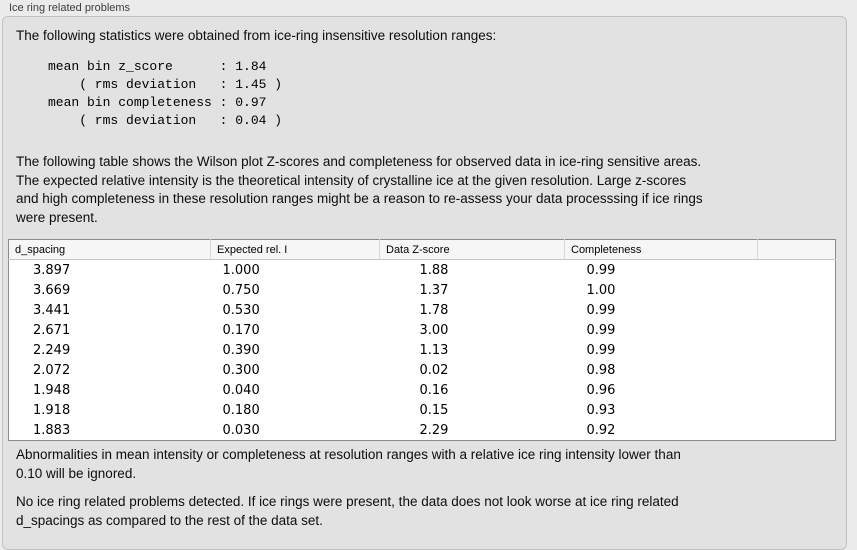 This screenshot has width=857, height=550. I want to click on table-cell: 0.300, so click(241, 370).